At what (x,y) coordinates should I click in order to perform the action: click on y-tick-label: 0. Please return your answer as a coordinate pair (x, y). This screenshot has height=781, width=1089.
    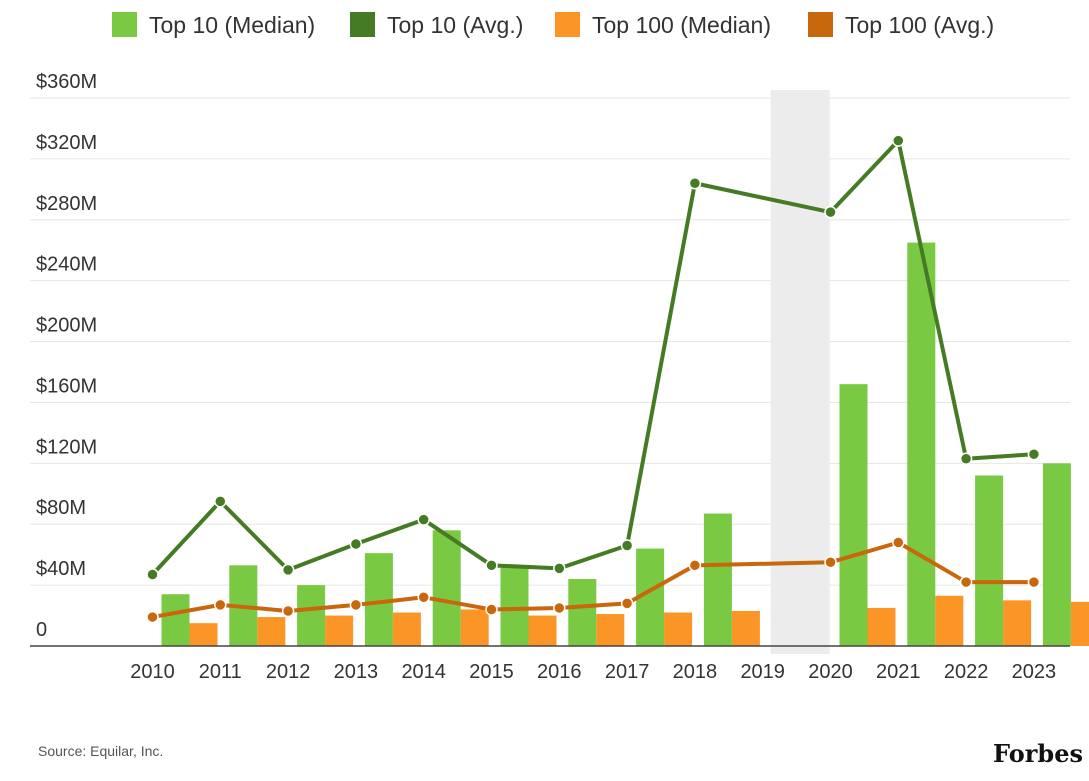
    Looking at the image, I should click on (41, 630).